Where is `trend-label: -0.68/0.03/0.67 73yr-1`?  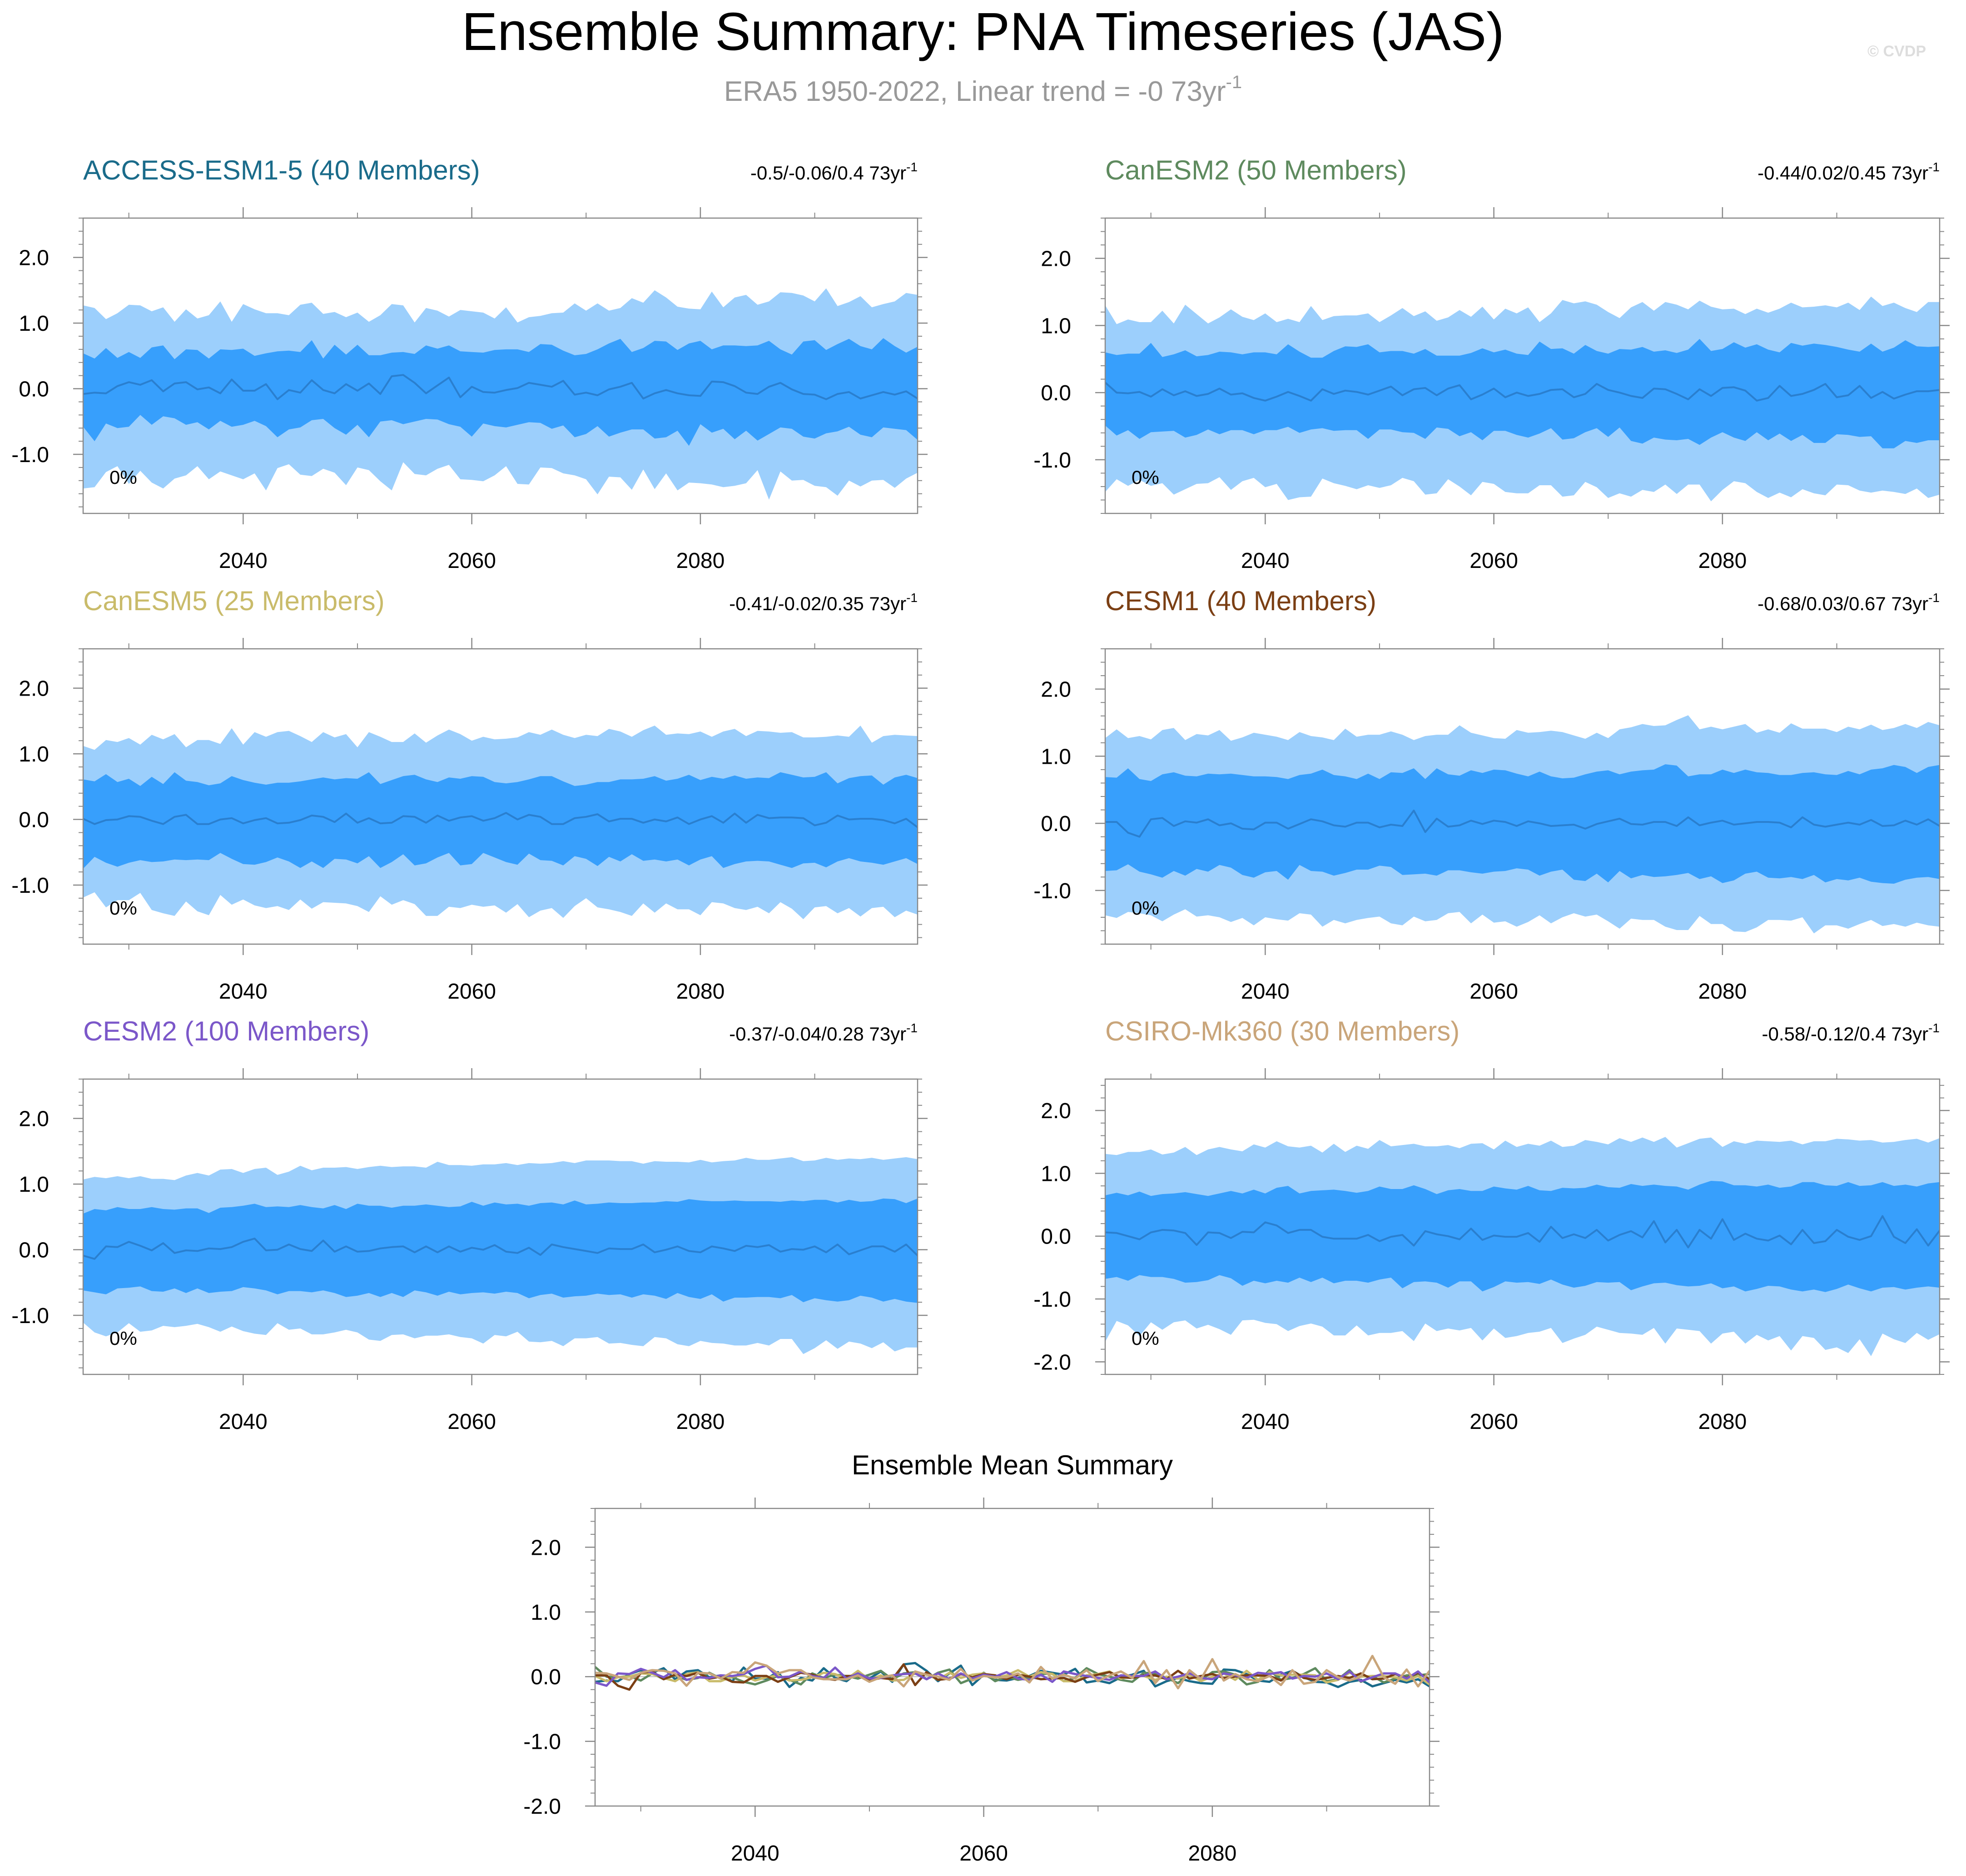
trend-label: -0.68/0.03/0.67 73yr-1 is located at coordinates (1848, 602).